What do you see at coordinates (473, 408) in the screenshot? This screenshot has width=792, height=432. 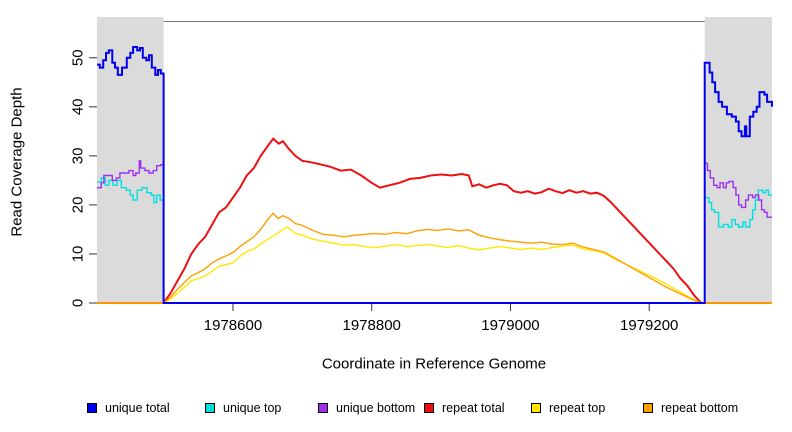 I see `legend-label: repeat total` at bounding box center [473, 408].